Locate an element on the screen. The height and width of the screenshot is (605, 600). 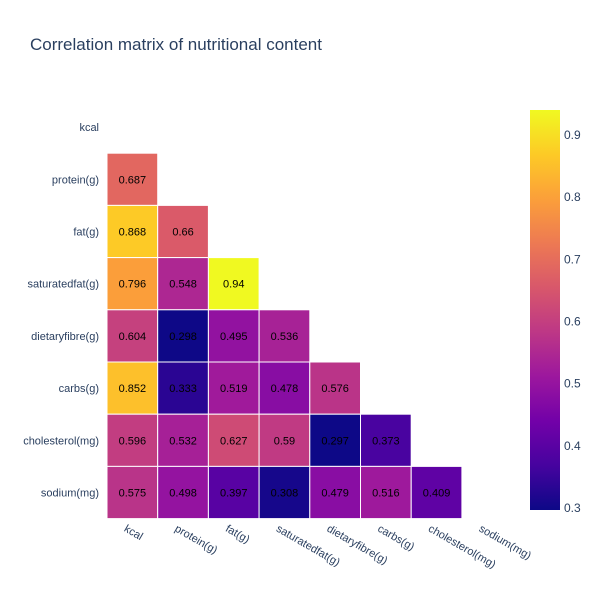
cell-value-label: 0.575 is located at coordinates (133, 494).